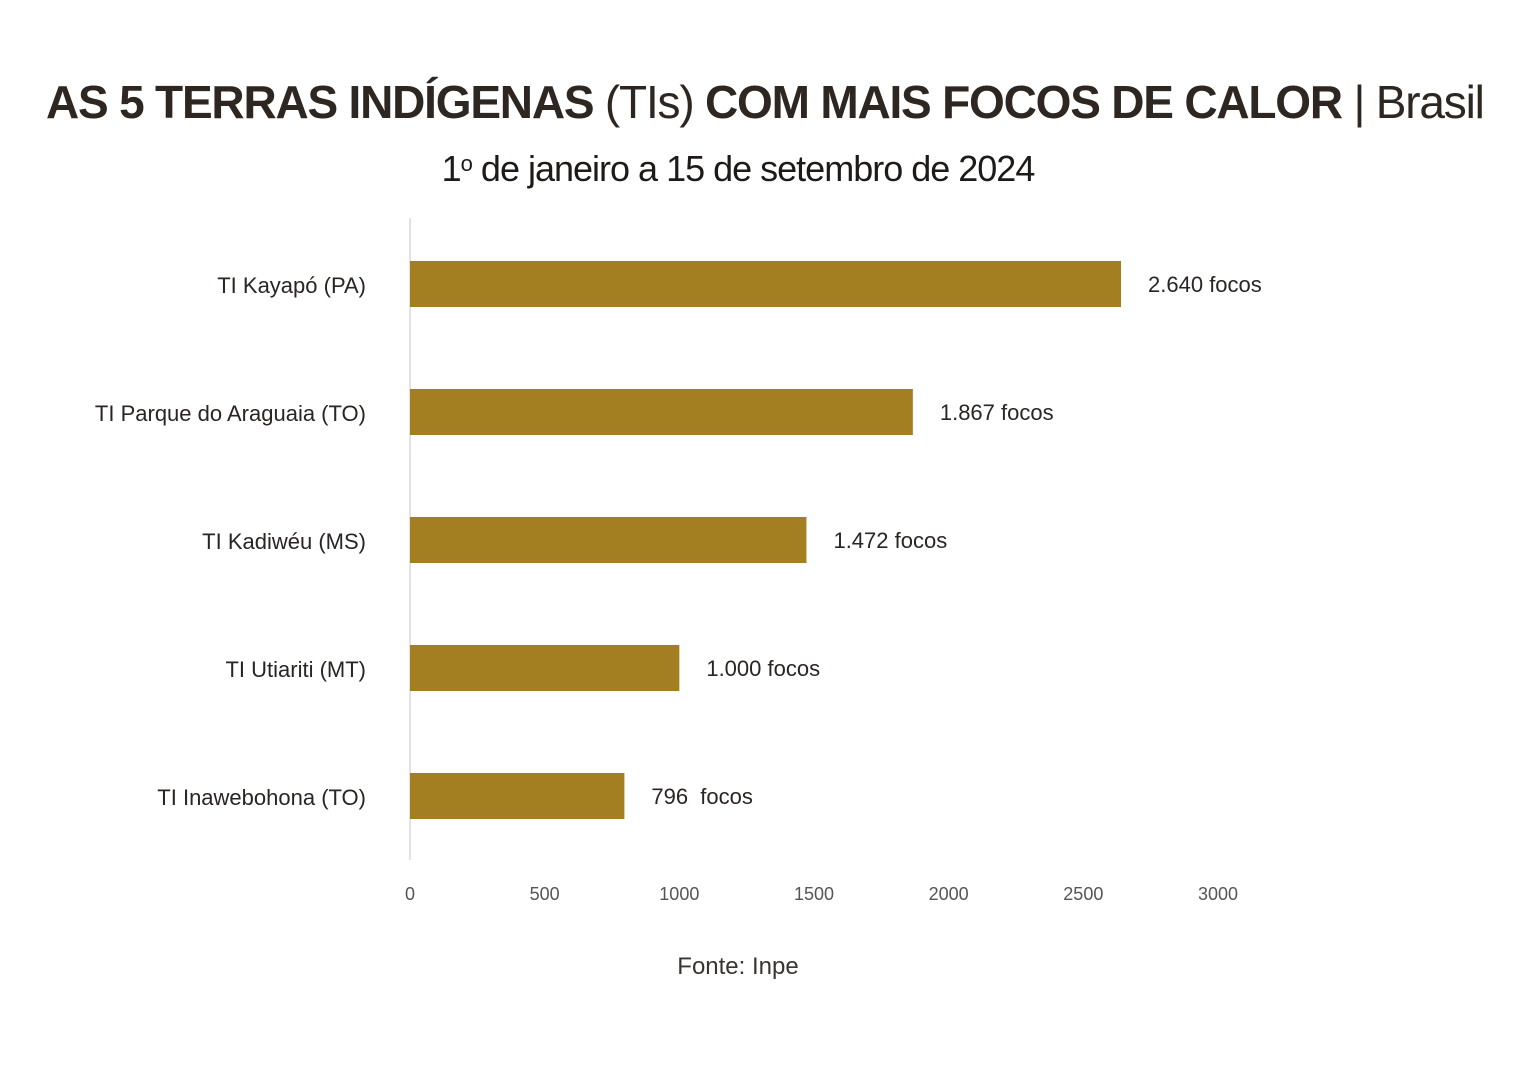 The width and height of the screenshot is (1536, 1067). I want to click on title-part-region: | Brasil, so click(1412, 102).